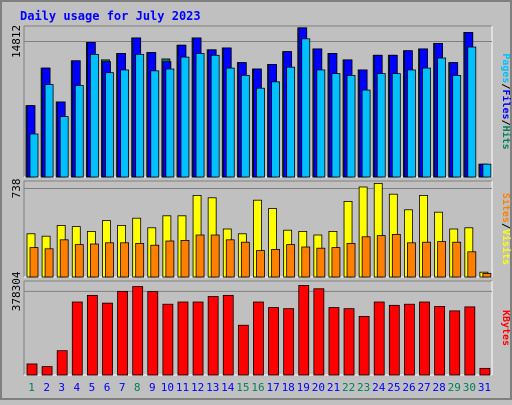  What do you see at coordinates (505, 68) in the screenshot?
I see `axis-legend-item: Pages` at bounding box center [505, 68].